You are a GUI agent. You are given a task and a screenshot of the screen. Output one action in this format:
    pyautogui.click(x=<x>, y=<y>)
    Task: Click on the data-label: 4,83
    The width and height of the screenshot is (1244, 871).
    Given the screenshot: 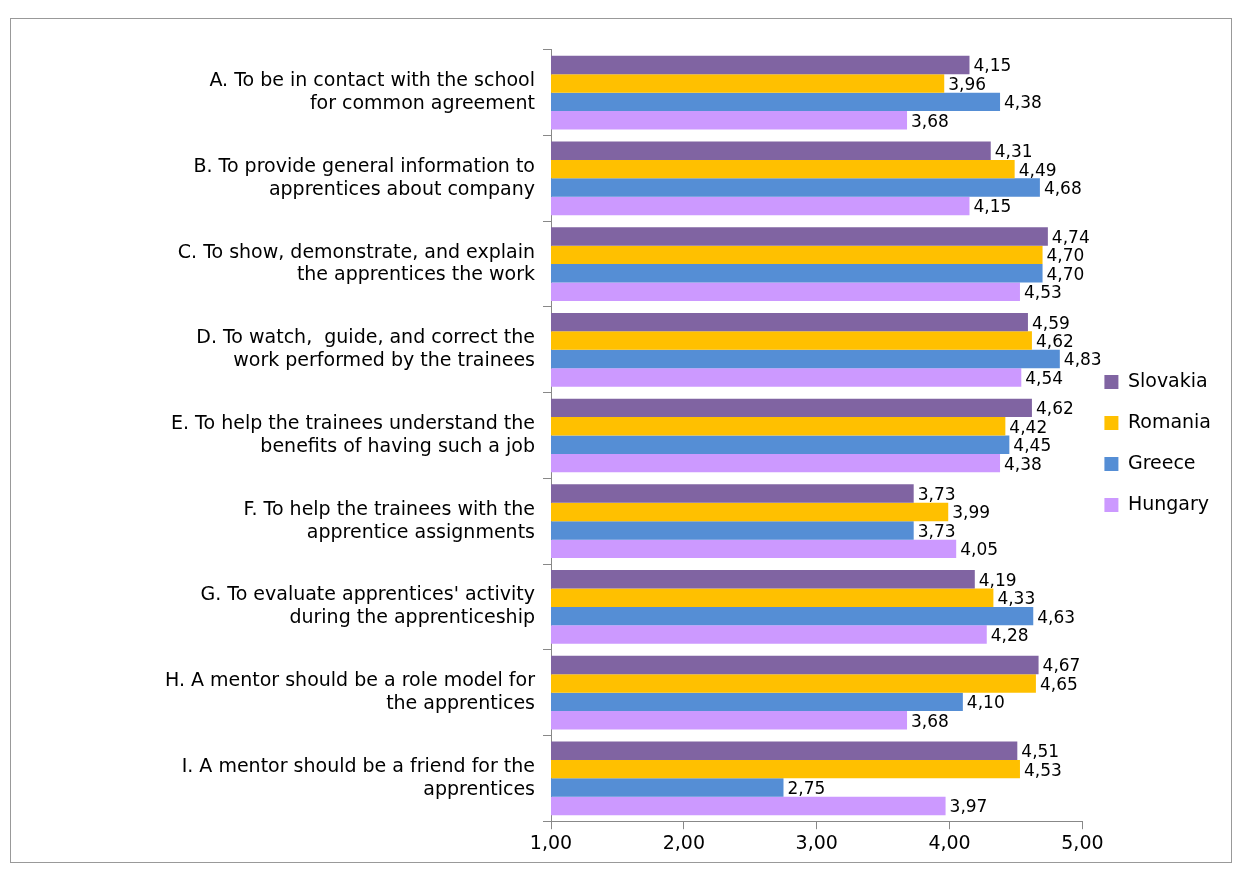 What is the action you would take?
    pyautogui.click(x=1082, y=359)
    